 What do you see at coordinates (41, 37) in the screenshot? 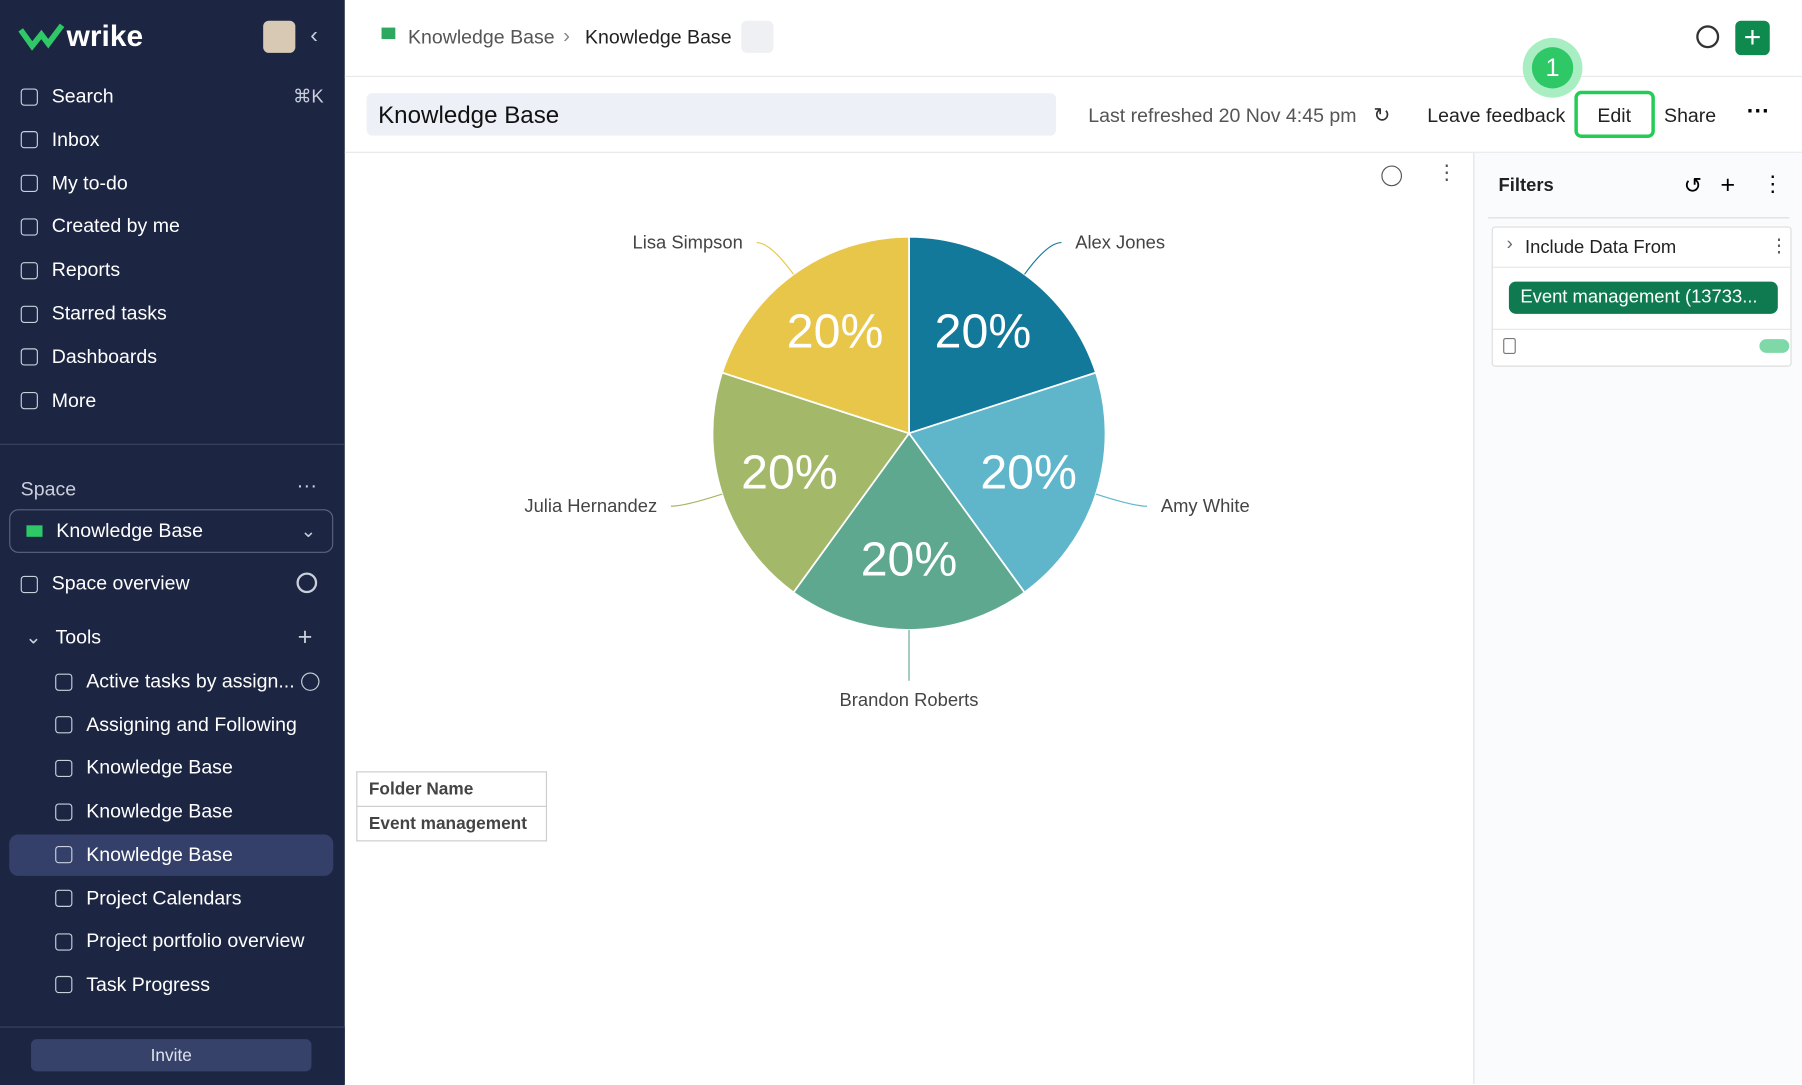
I see `logo-mark` at bounding box center [41, 37].